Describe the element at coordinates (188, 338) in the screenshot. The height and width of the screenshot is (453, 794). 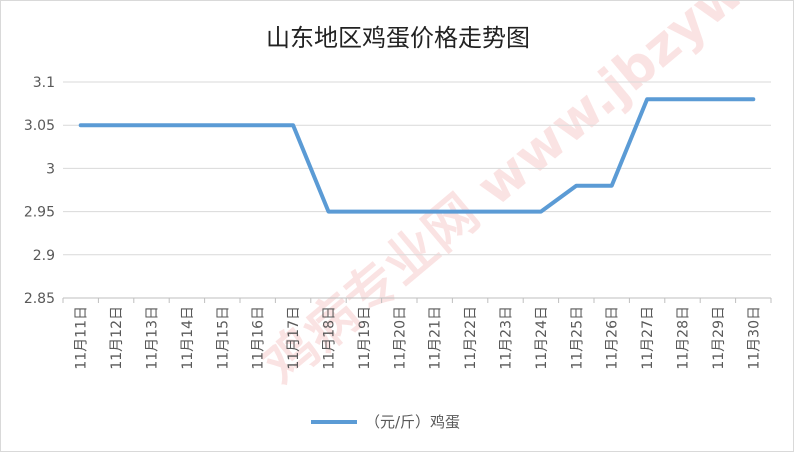
I see `x-tick-label: 11月14日` at that location.